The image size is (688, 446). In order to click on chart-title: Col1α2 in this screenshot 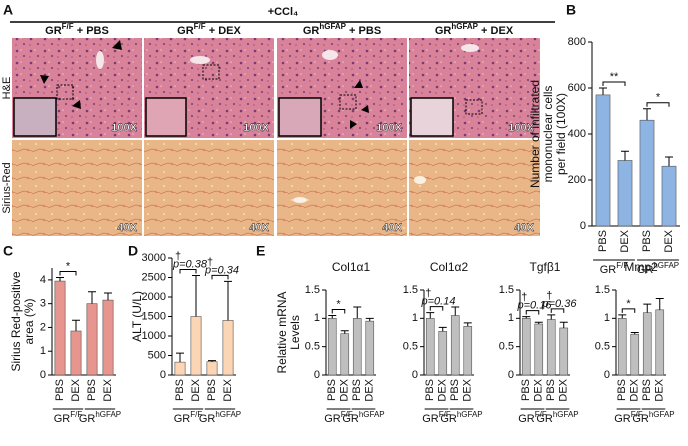, I will do `click(449, 267)`.